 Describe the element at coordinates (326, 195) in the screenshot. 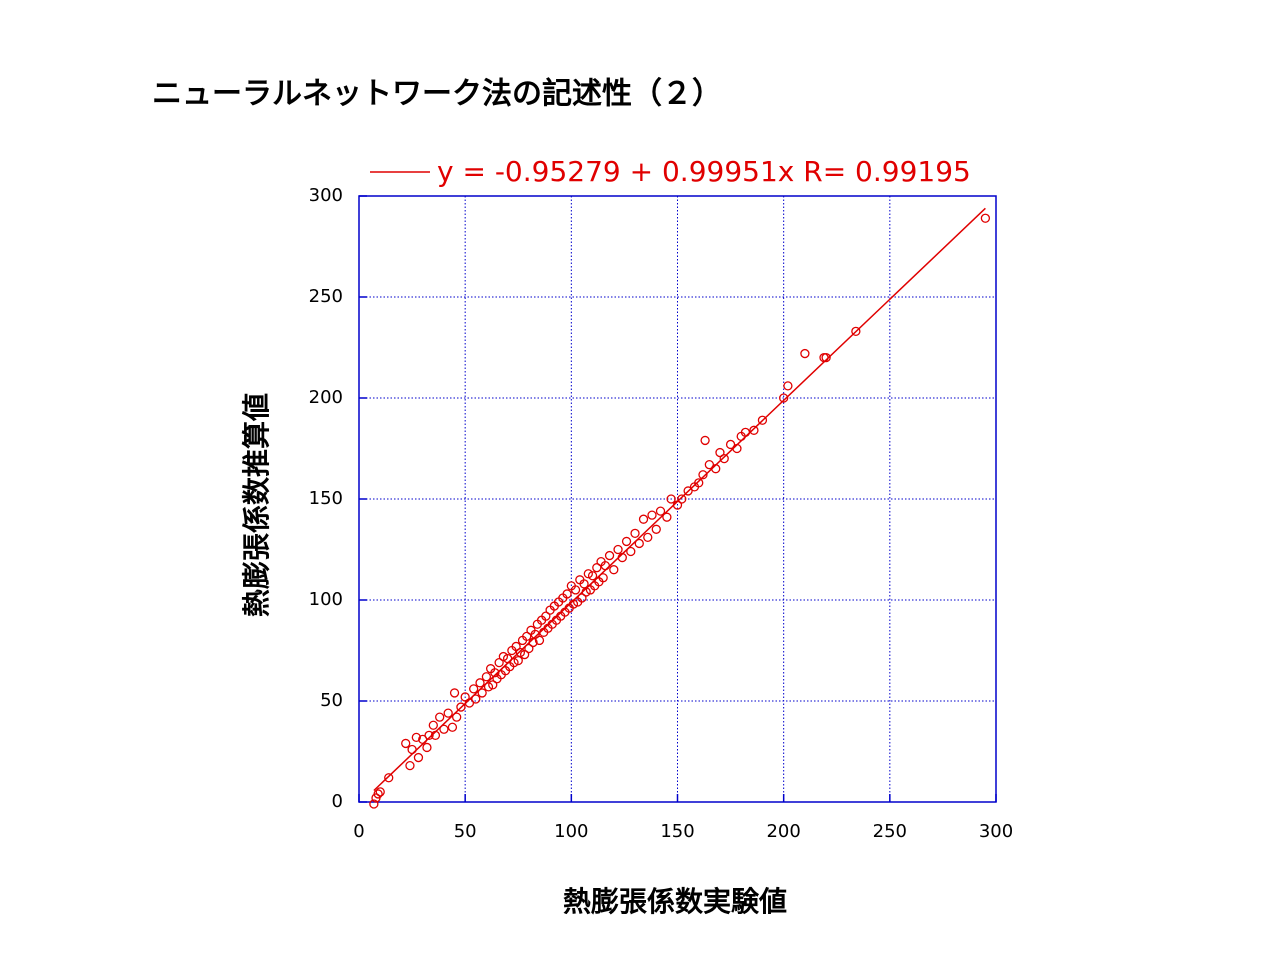

I see `y-tick-label: 300` at that location.